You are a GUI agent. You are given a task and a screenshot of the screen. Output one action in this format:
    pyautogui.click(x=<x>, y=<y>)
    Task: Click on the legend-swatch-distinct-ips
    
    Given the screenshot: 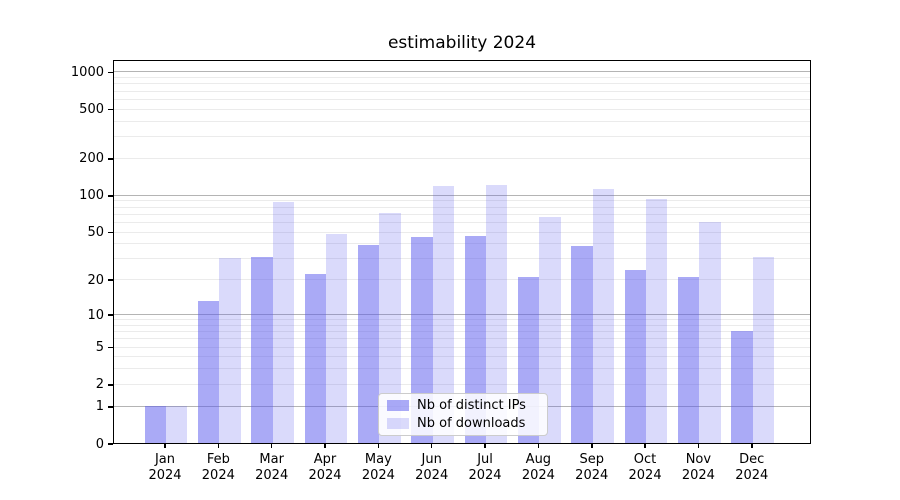 What is the action you would take?
    pyautogui.click(x=398, y=405)
    